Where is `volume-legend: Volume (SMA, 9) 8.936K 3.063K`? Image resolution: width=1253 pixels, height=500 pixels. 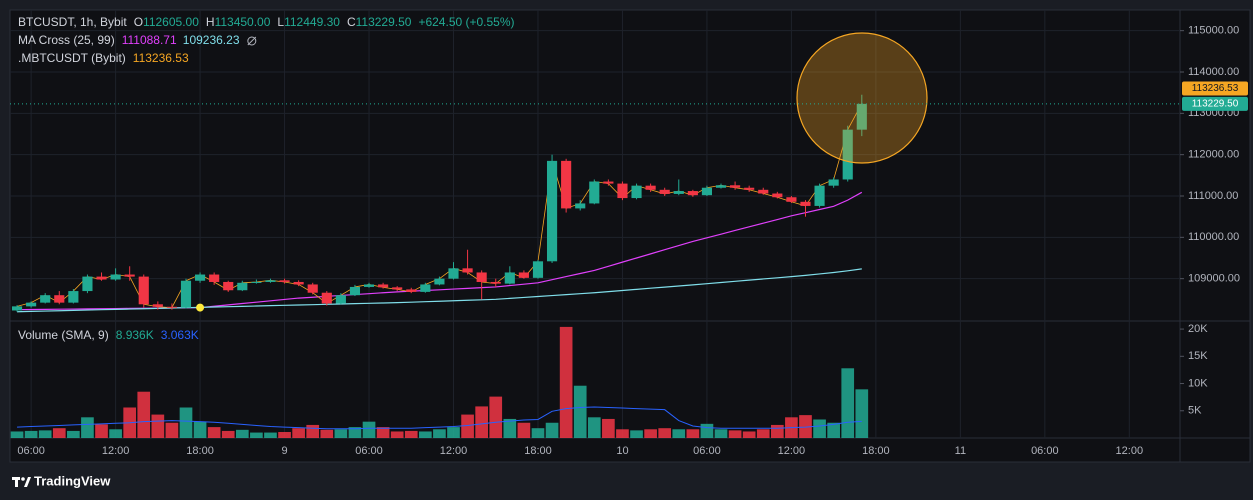 volume-legend: Volume (SMA, 9) 8.936K 3.063K is located at coordinates (108, 335).